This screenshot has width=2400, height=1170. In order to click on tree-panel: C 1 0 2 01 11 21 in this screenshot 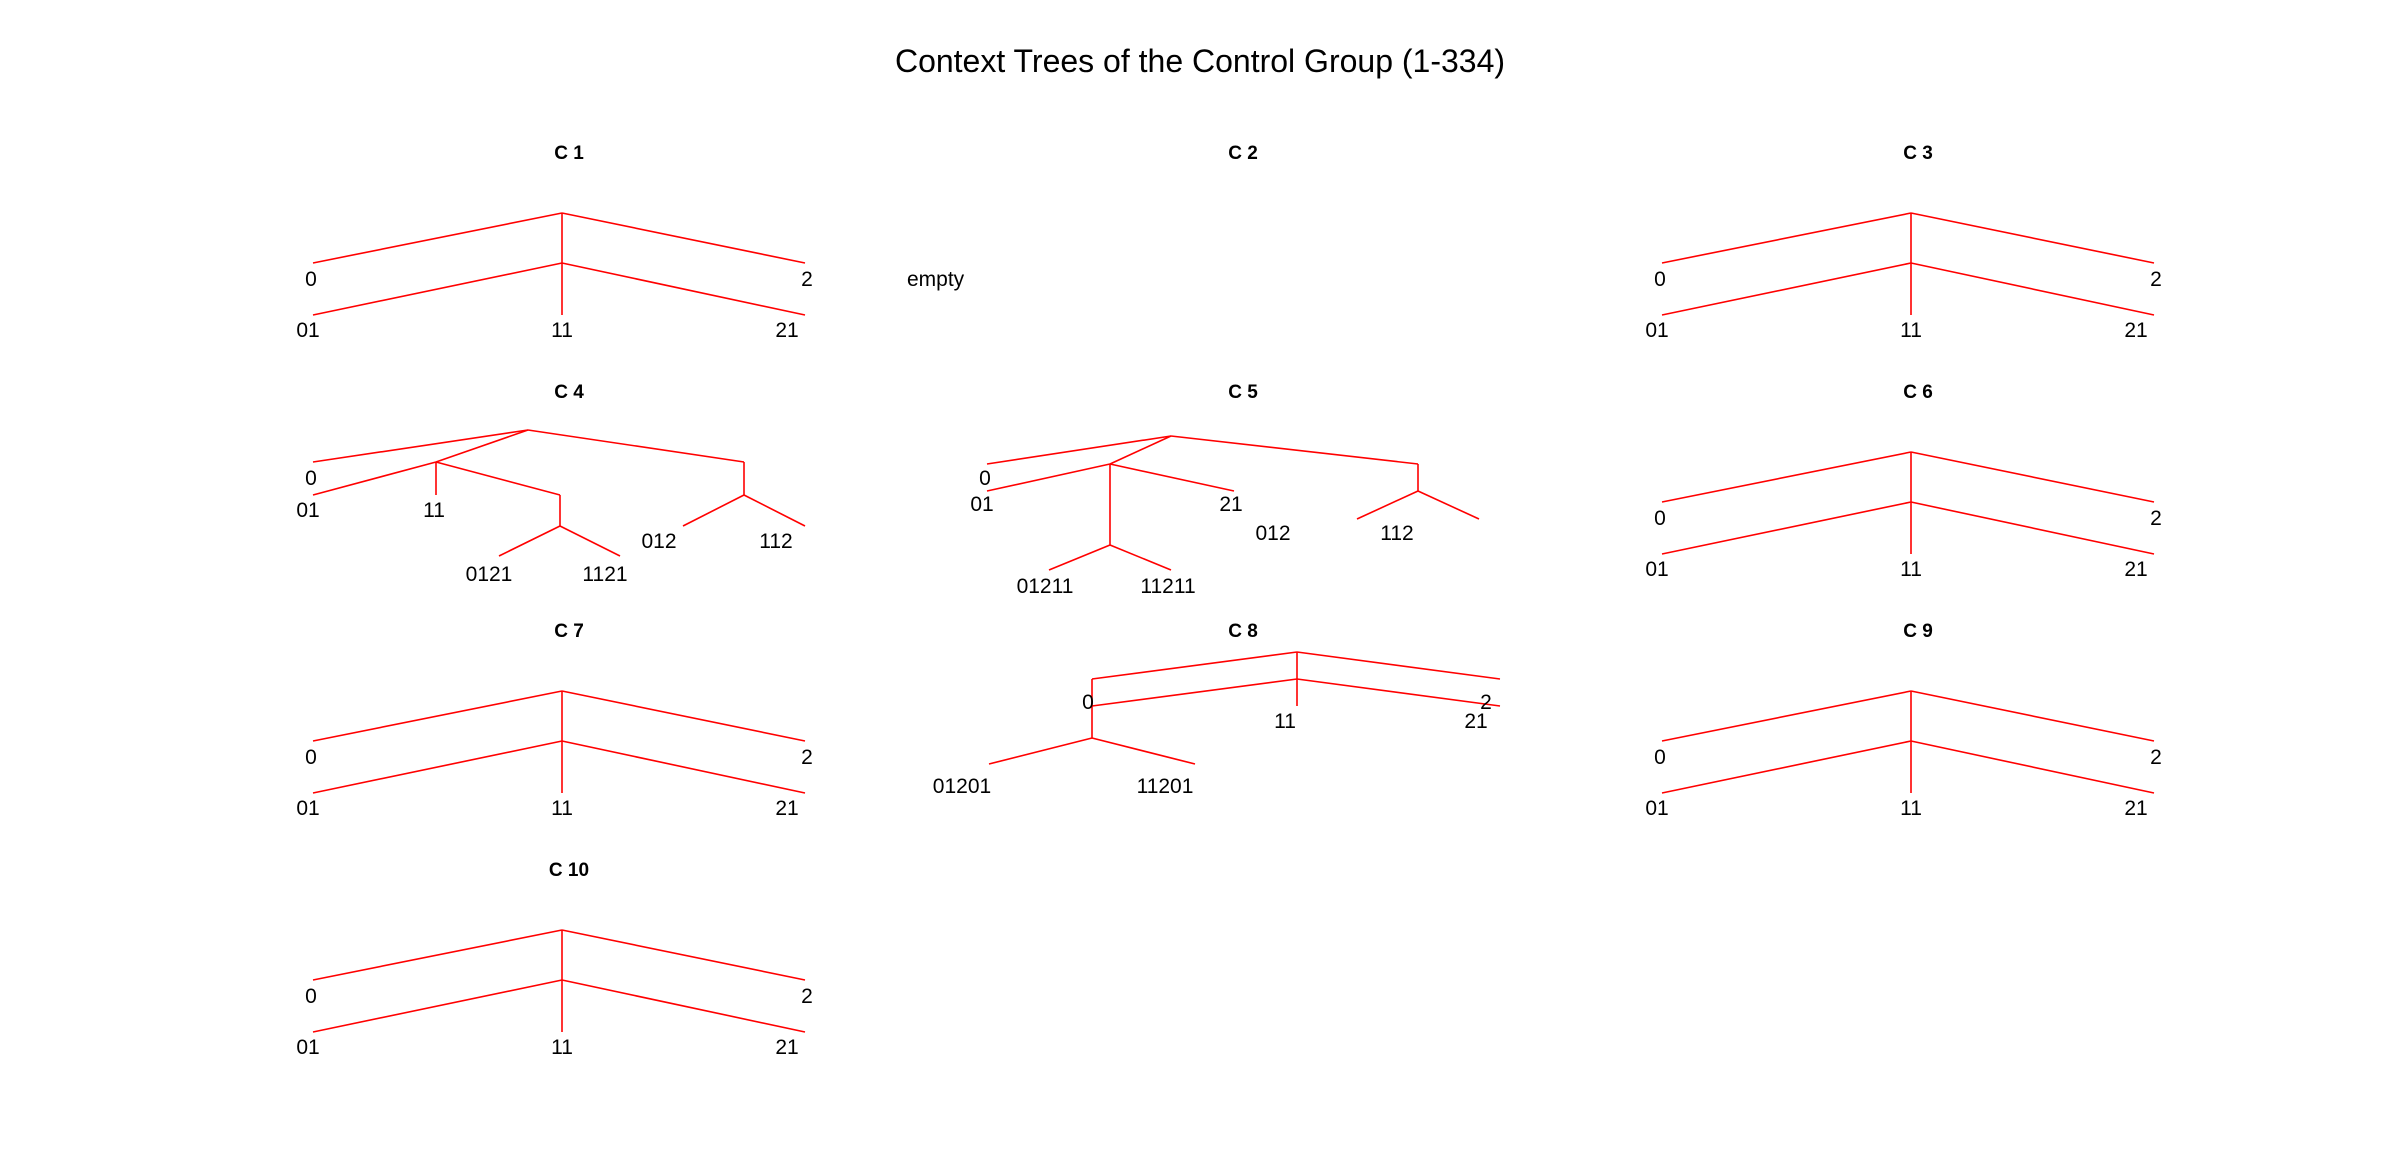, I will do `click(554, 242)`.